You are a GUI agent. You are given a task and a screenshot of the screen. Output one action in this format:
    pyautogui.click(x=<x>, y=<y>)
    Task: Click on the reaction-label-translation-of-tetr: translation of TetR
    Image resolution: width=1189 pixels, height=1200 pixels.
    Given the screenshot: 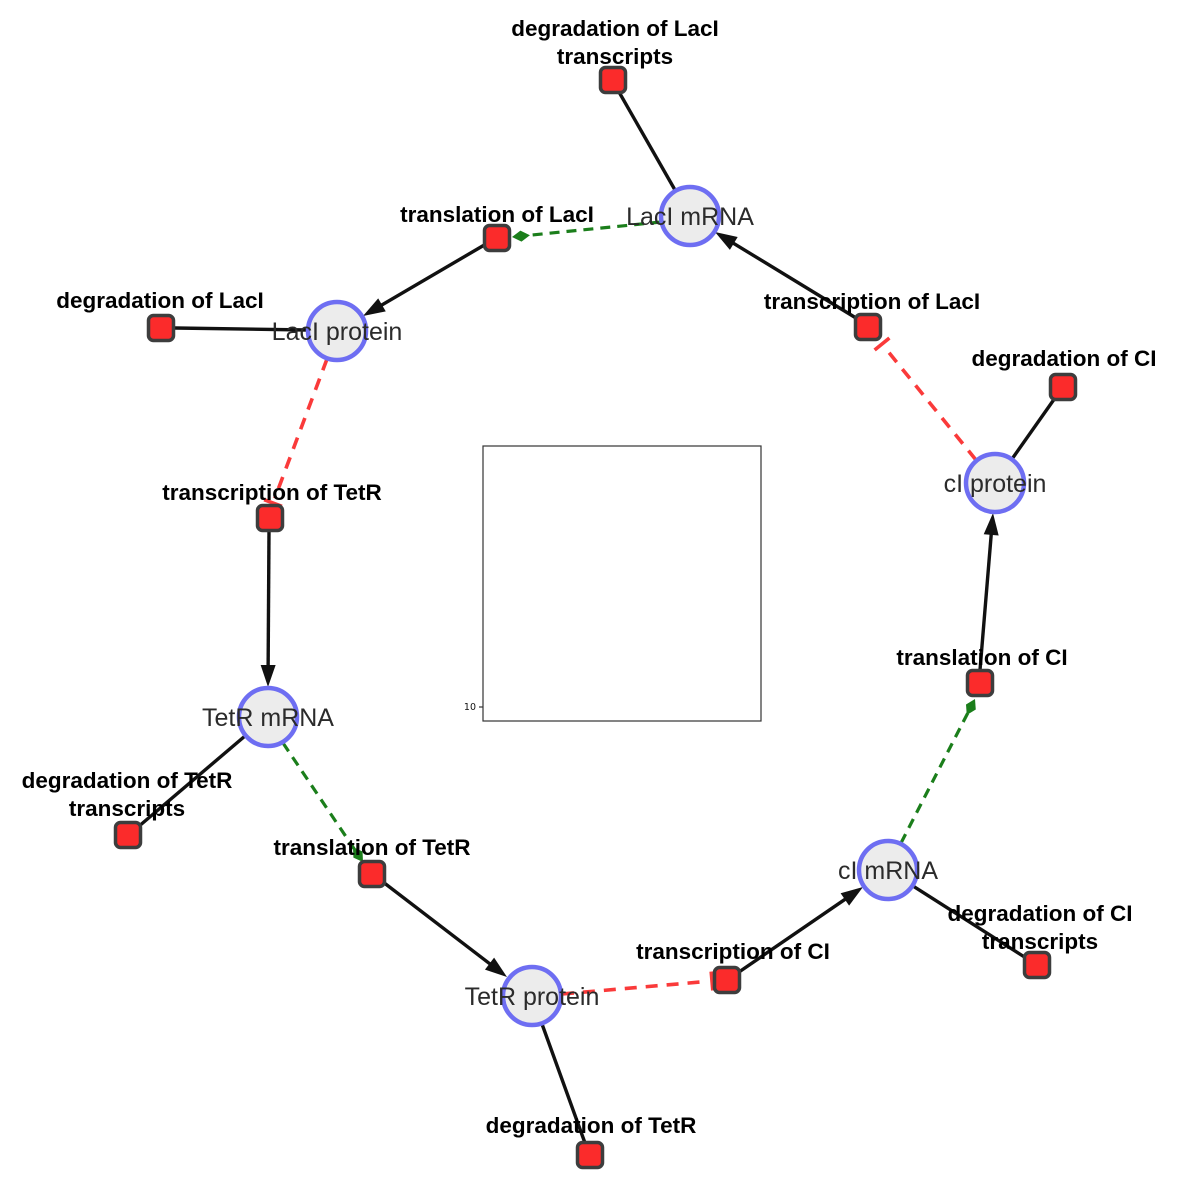 What is the action you would take?
    pyautogui.click(x=371, y=847)
    